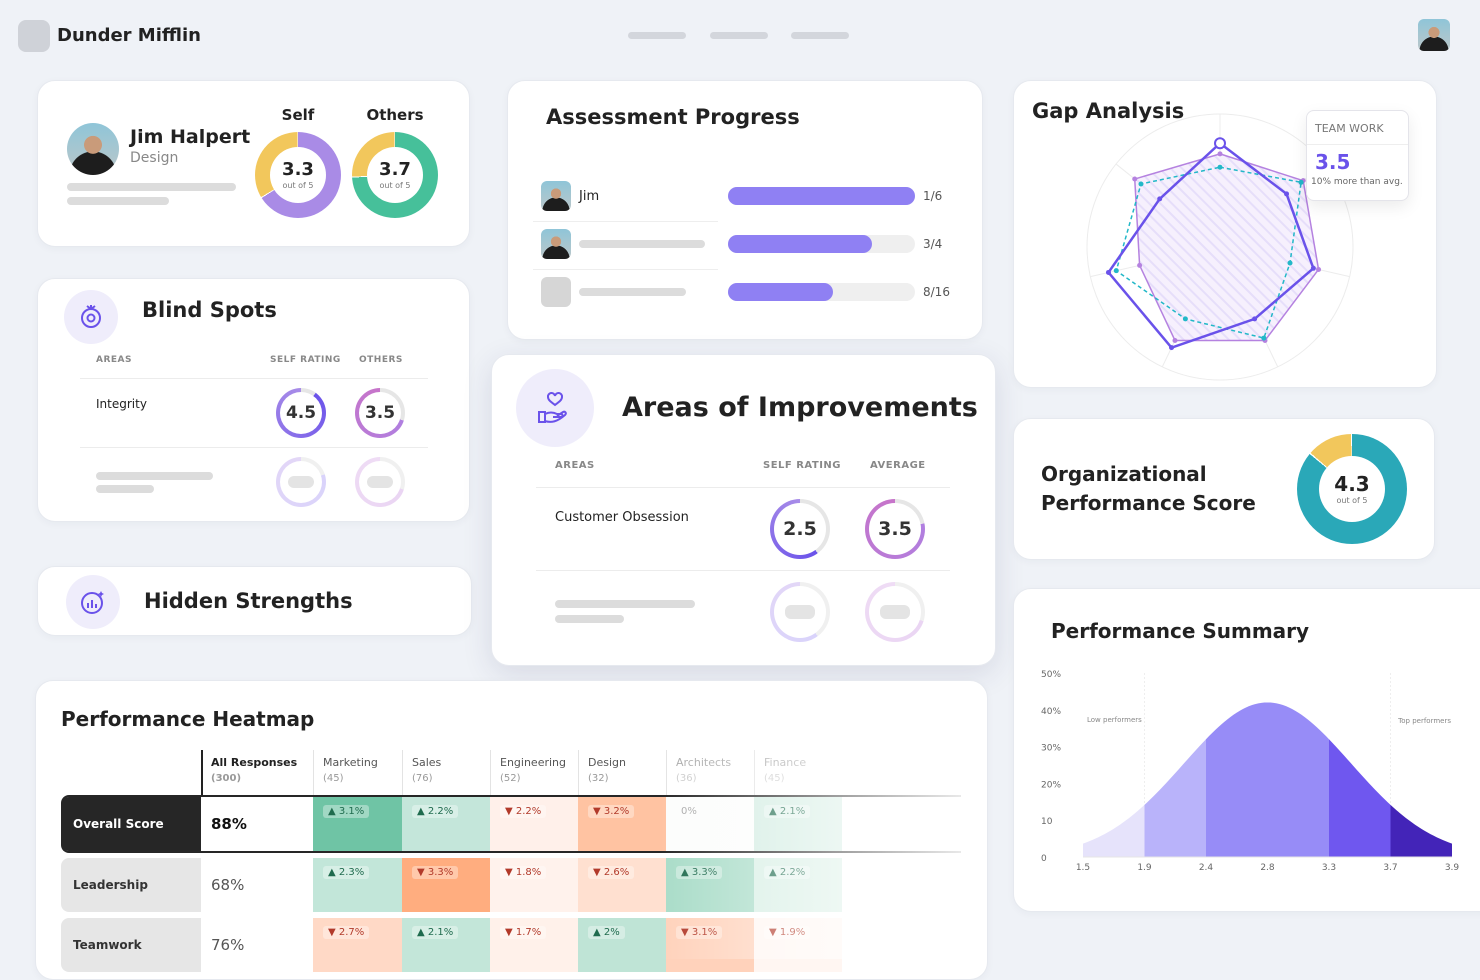 The image size is (1480, 980). Describe the element at coordinates (131, 885) in the screenshot. I see `row-label: Leadership` at that location.